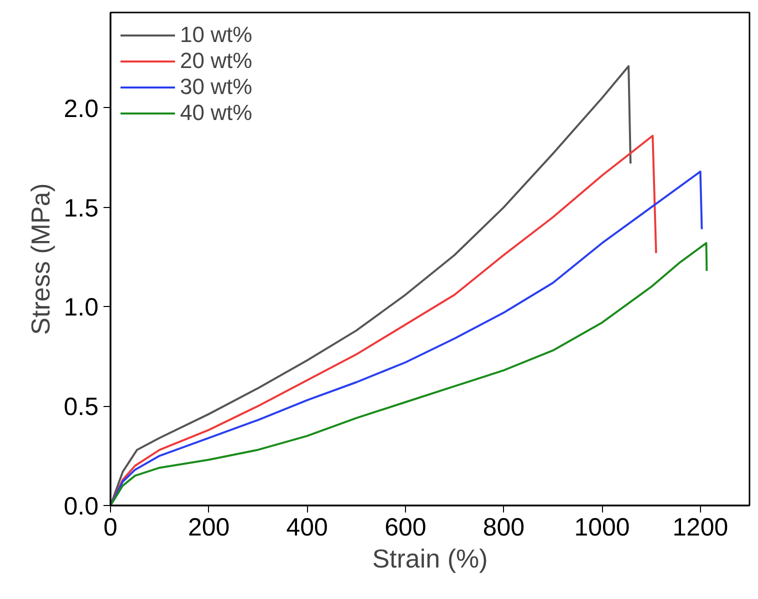  What do you see at coordinates (209, 528) in the screenshot?
I see `x-tick-label: 200` at bounding box center [209, 528].